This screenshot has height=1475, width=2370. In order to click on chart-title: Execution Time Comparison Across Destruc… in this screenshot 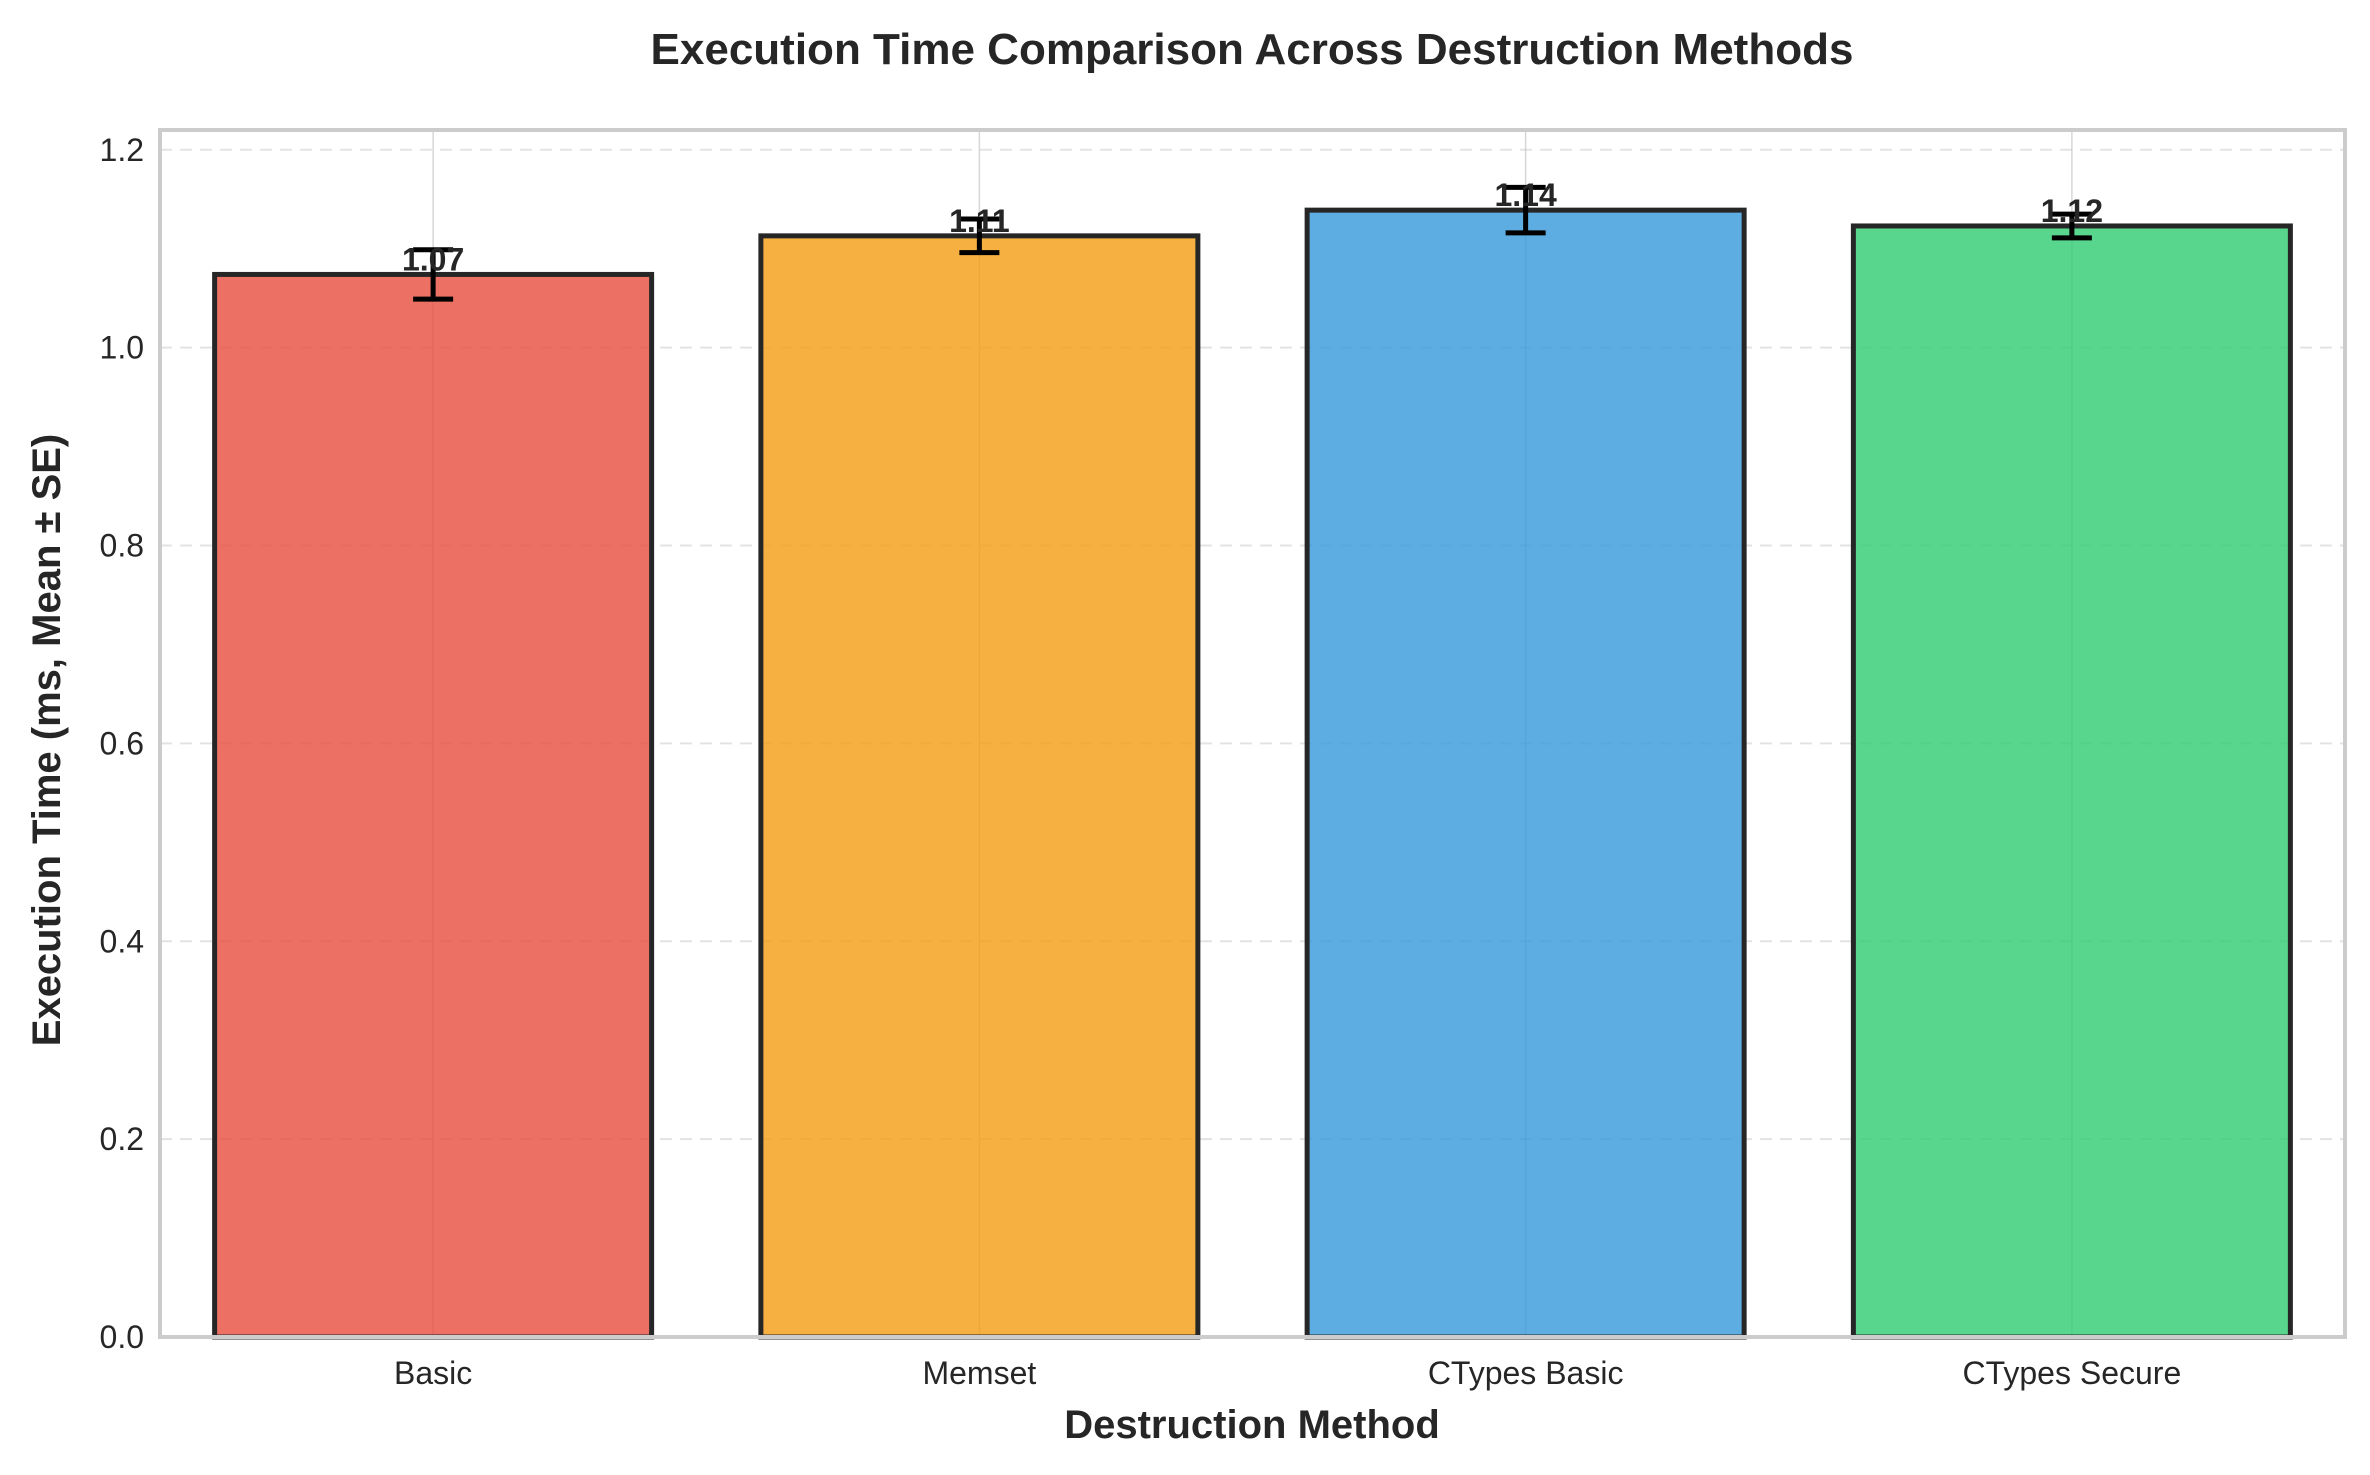, I will do `click(1252, 49)`.